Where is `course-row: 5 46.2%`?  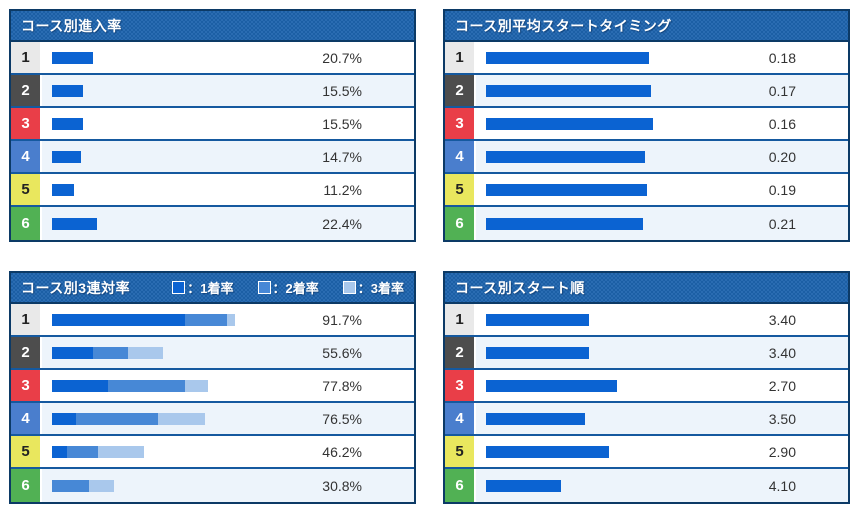
course-row: 5 46.2% is located at coordinates (212, 452).